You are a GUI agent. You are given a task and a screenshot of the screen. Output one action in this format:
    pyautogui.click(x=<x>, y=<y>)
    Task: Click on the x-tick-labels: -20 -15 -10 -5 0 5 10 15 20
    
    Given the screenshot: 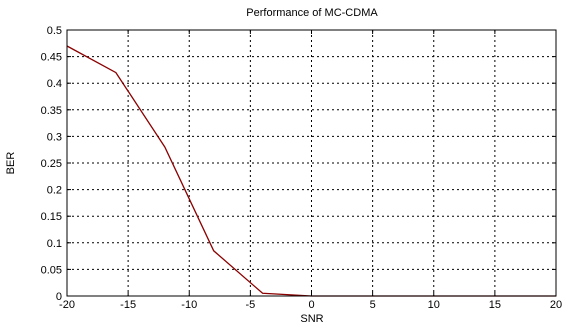 What is the action you would take?
    pyautogui.click(x=310, y=305)
    